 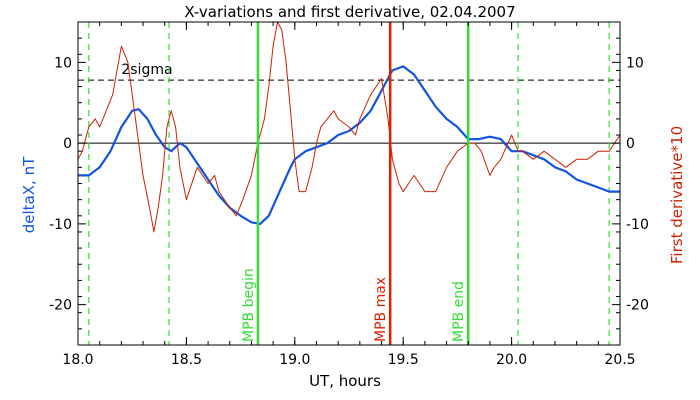 What do you see at coordinates (146, 70) in the screenshot?
I see `threshold-label: 2sigma` at bounding box center [146, 70].